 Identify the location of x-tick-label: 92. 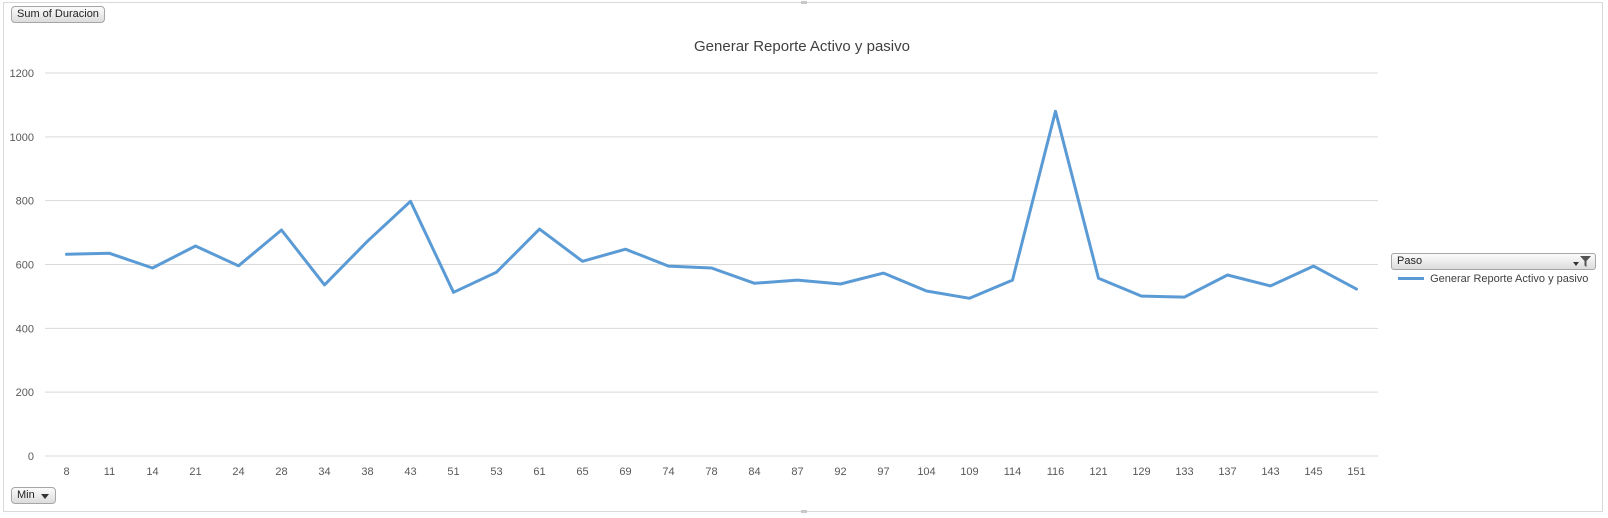
(840, 472).